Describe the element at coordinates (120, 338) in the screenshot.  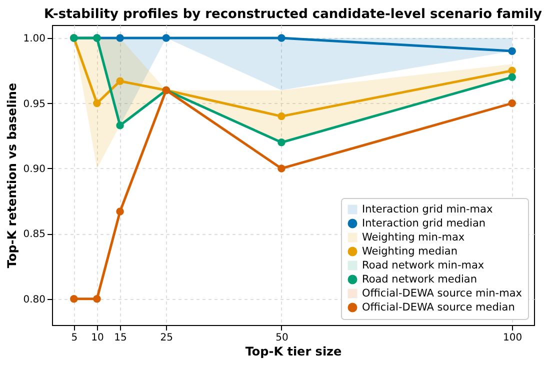
I see `x-tick-label: 15` at that location.